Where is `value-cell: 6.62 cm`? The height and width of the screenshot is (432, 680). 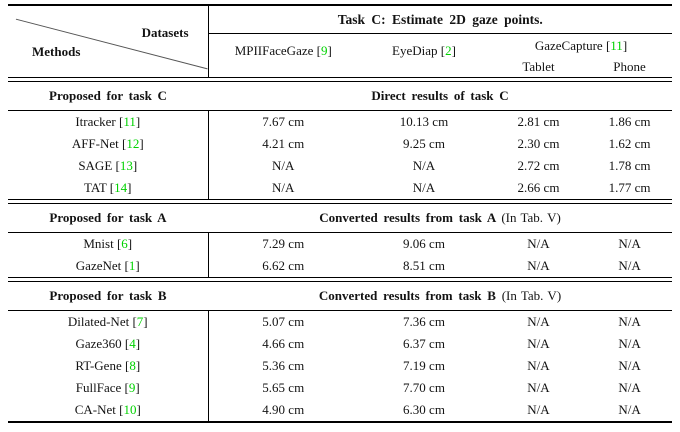
value-cell: 6.62 cm is located at coordinates (283, 265).